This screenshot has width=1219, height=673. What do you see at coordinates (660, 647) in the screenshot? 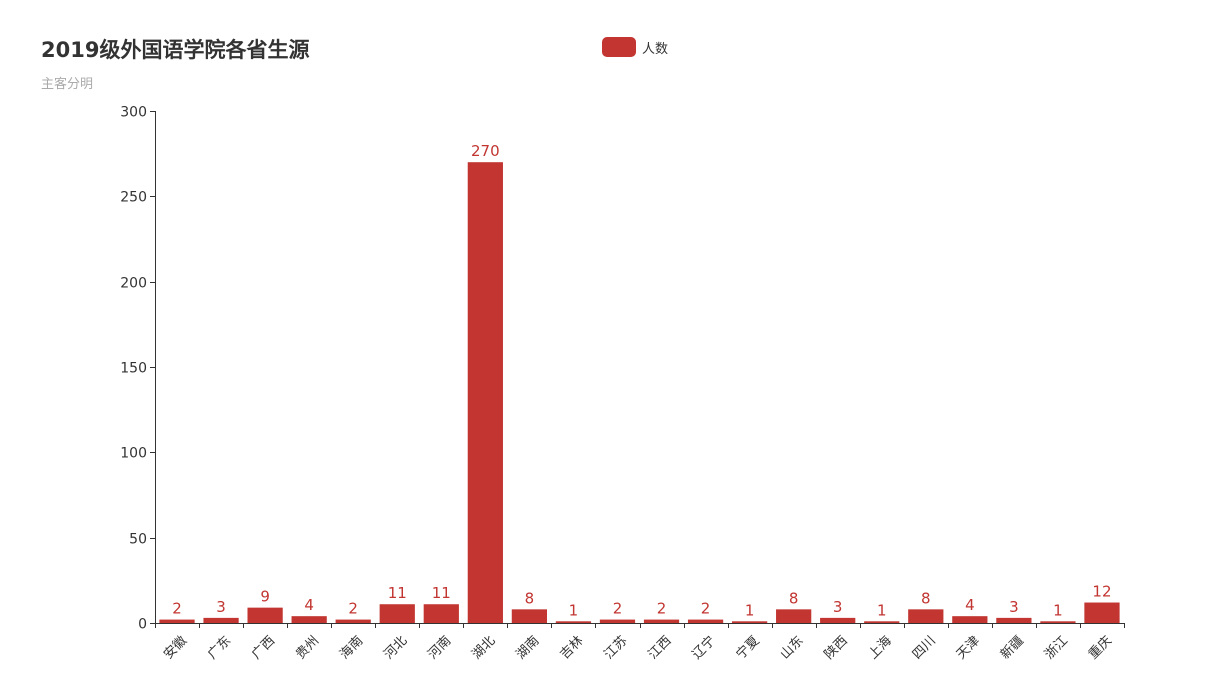
I see `x-category-label: 江西` at bounding box center [660, 647].